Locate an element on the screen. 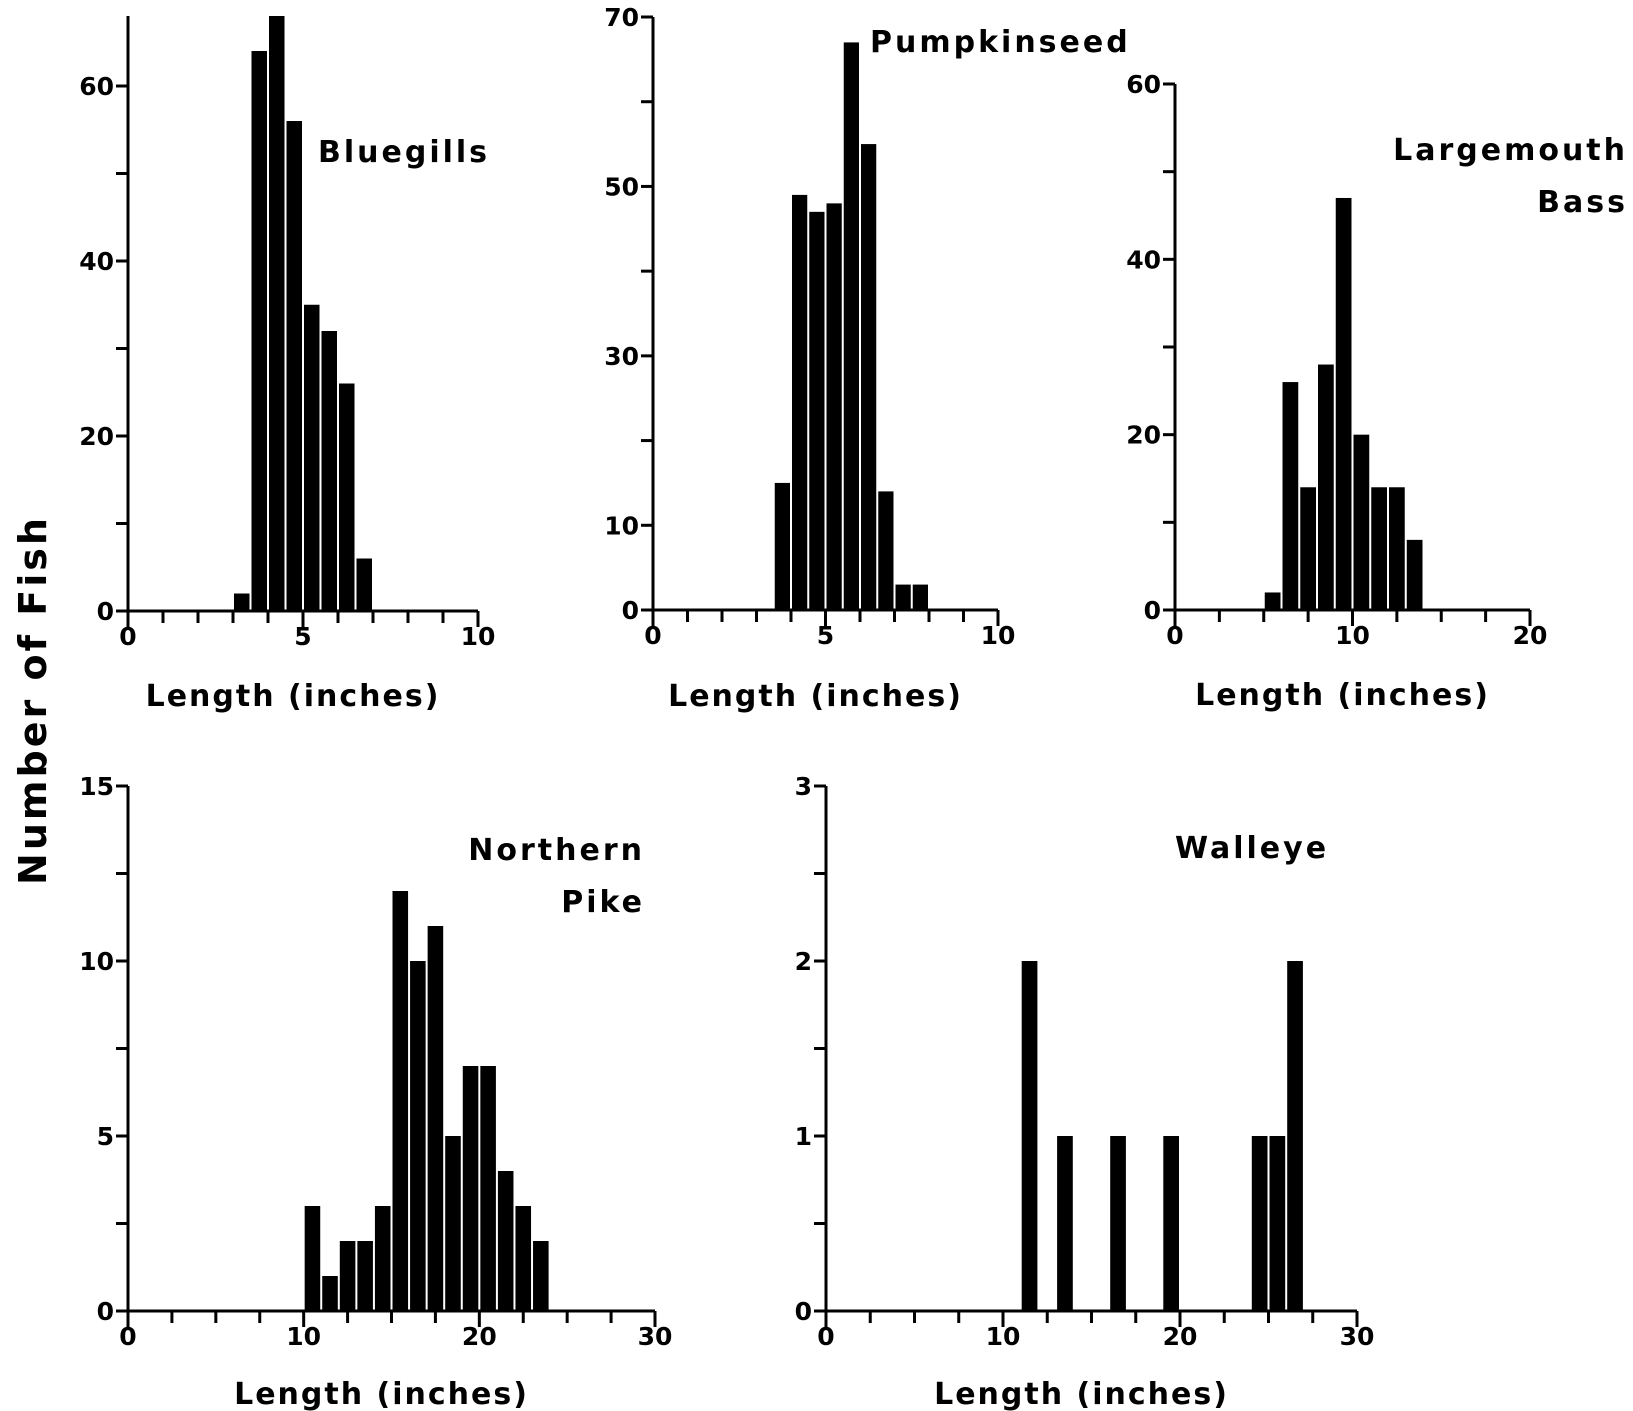 This screenshot has height=1411, width=1633. y-tick-label: 3 is located at coordinates (803, 786).